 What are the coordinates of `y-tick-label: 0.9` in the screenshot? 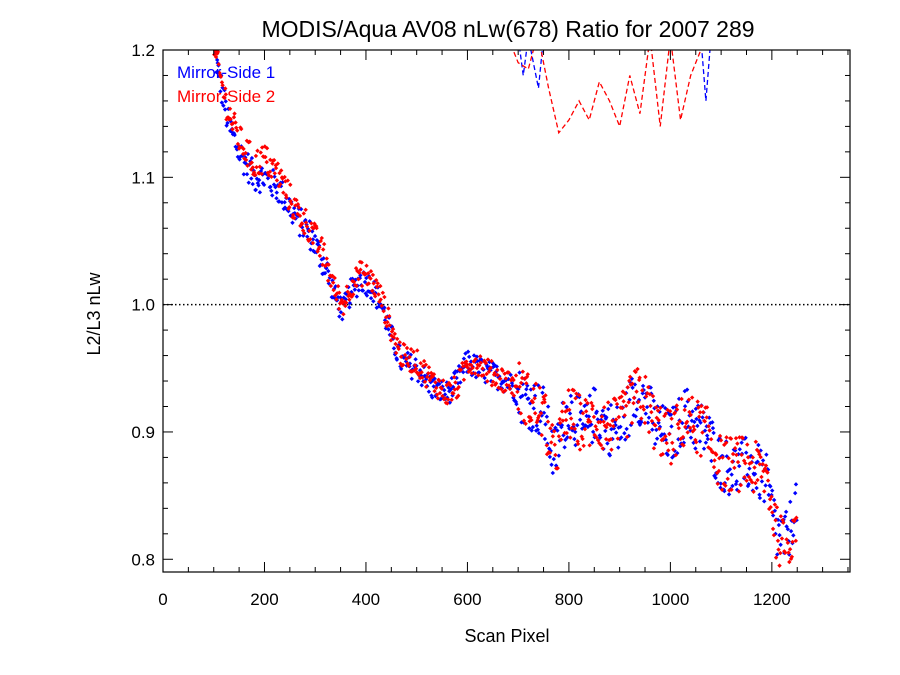 It's located at (143, 432).